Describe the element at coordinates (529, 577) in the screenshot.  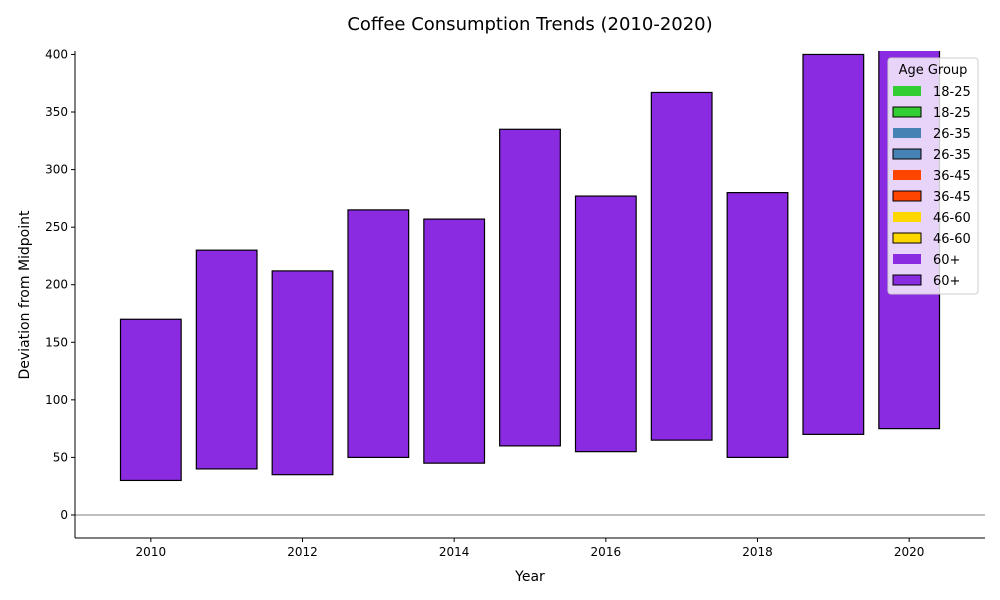
I see `x-axis-title: Year` at that location.